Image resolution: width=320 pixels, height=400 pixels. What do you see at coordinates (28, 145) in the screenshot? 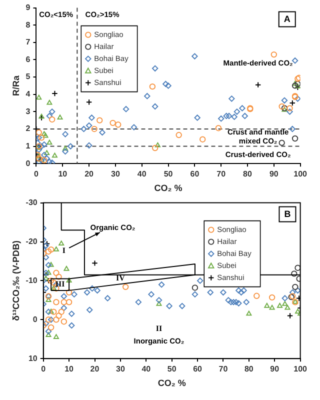
I see `y-tick-label: 1` at bounding box center [28, 145].